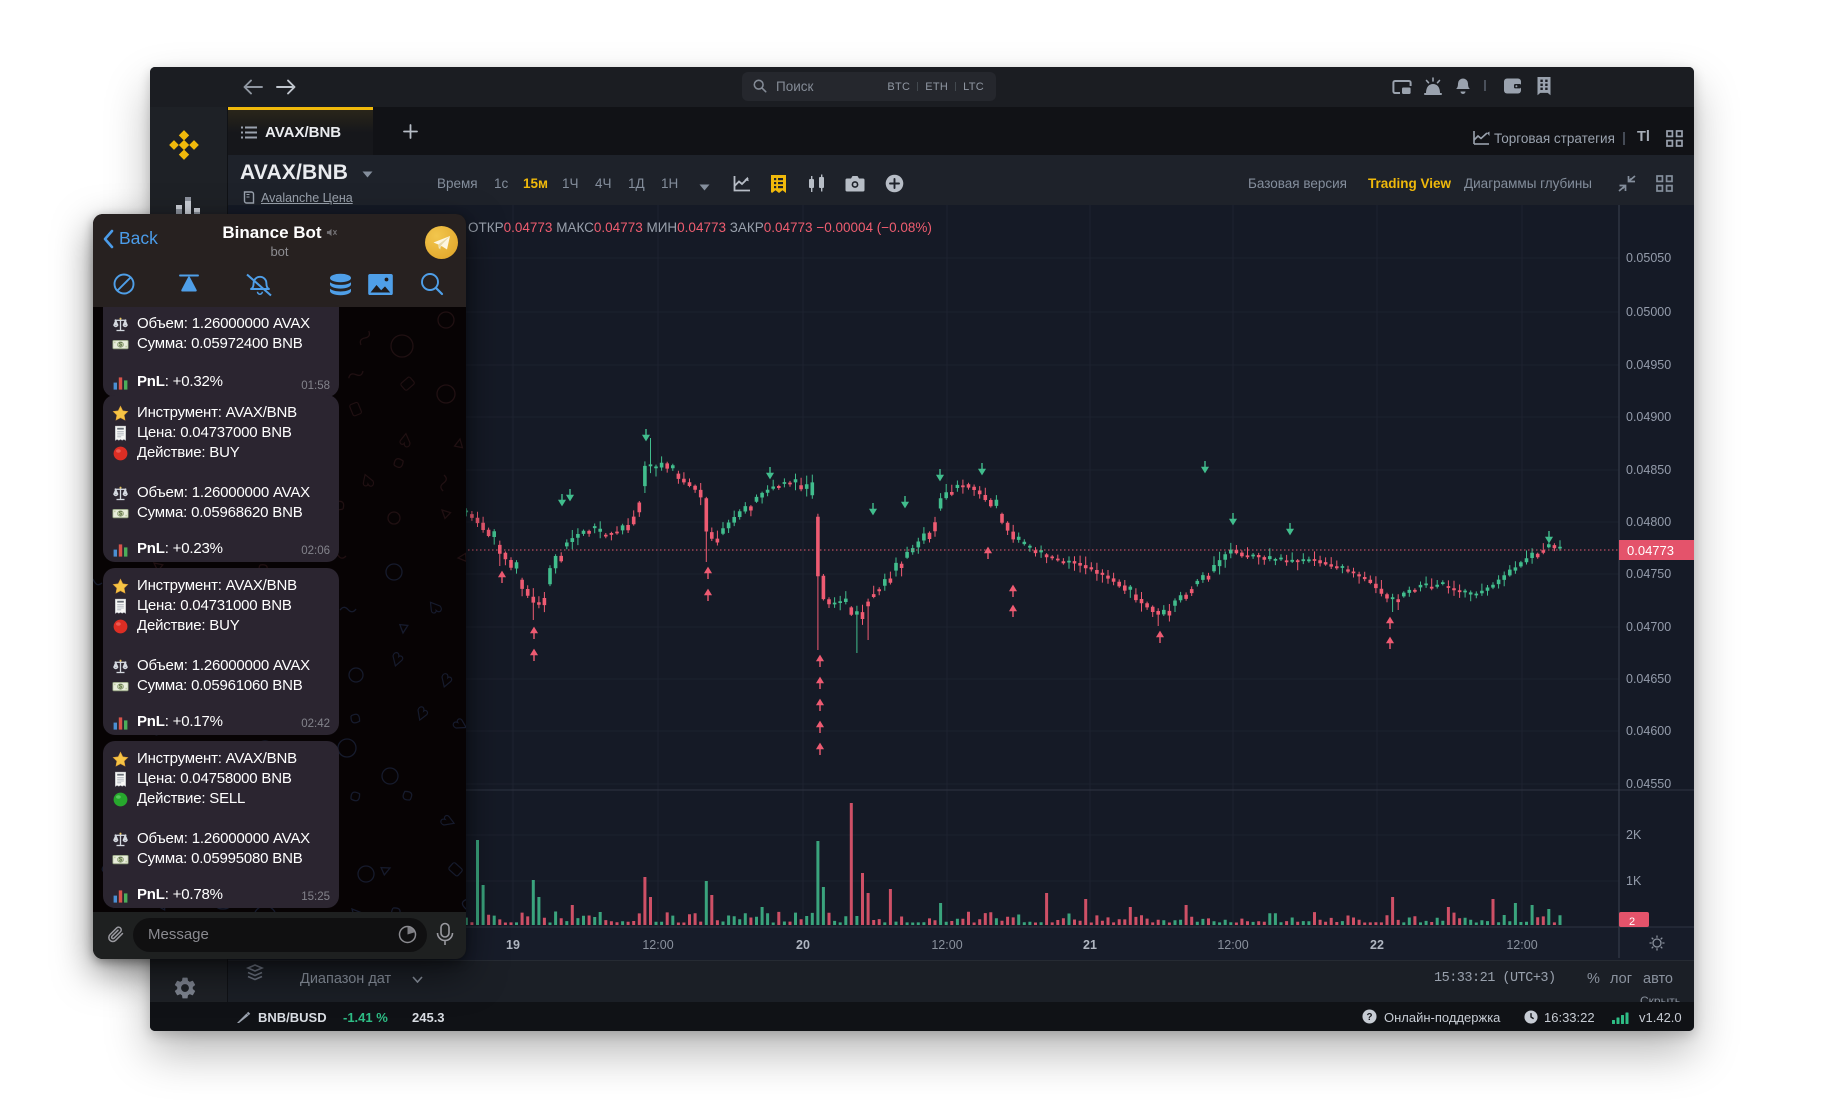 The height and width of the screenshot is (1102, 1828). What do you see at coordinates (1648, 258) in the screenshot?
I see `svg-text: 0.05050` at bounding box center [1648, 258].